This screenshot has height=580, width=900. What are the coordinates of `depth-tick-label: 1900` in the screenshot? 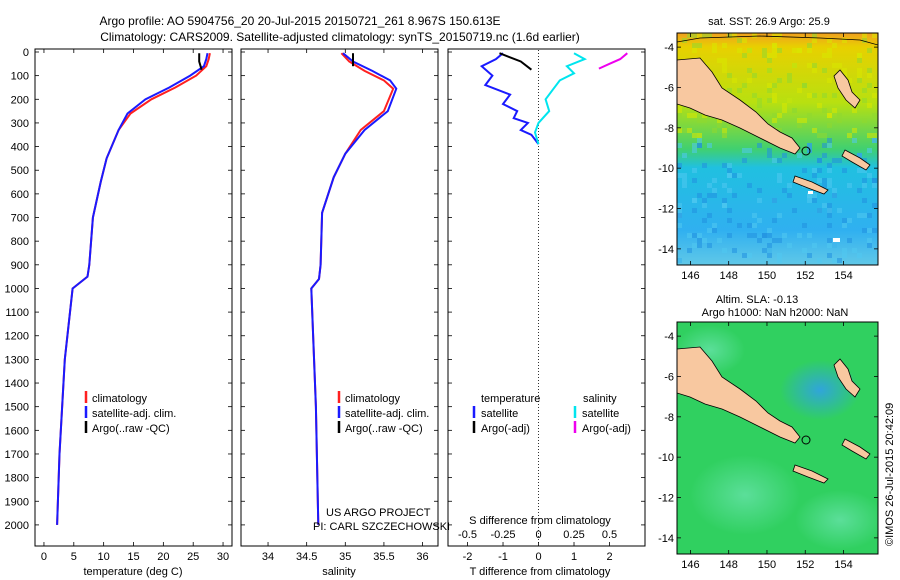 It's located at (17, 502).